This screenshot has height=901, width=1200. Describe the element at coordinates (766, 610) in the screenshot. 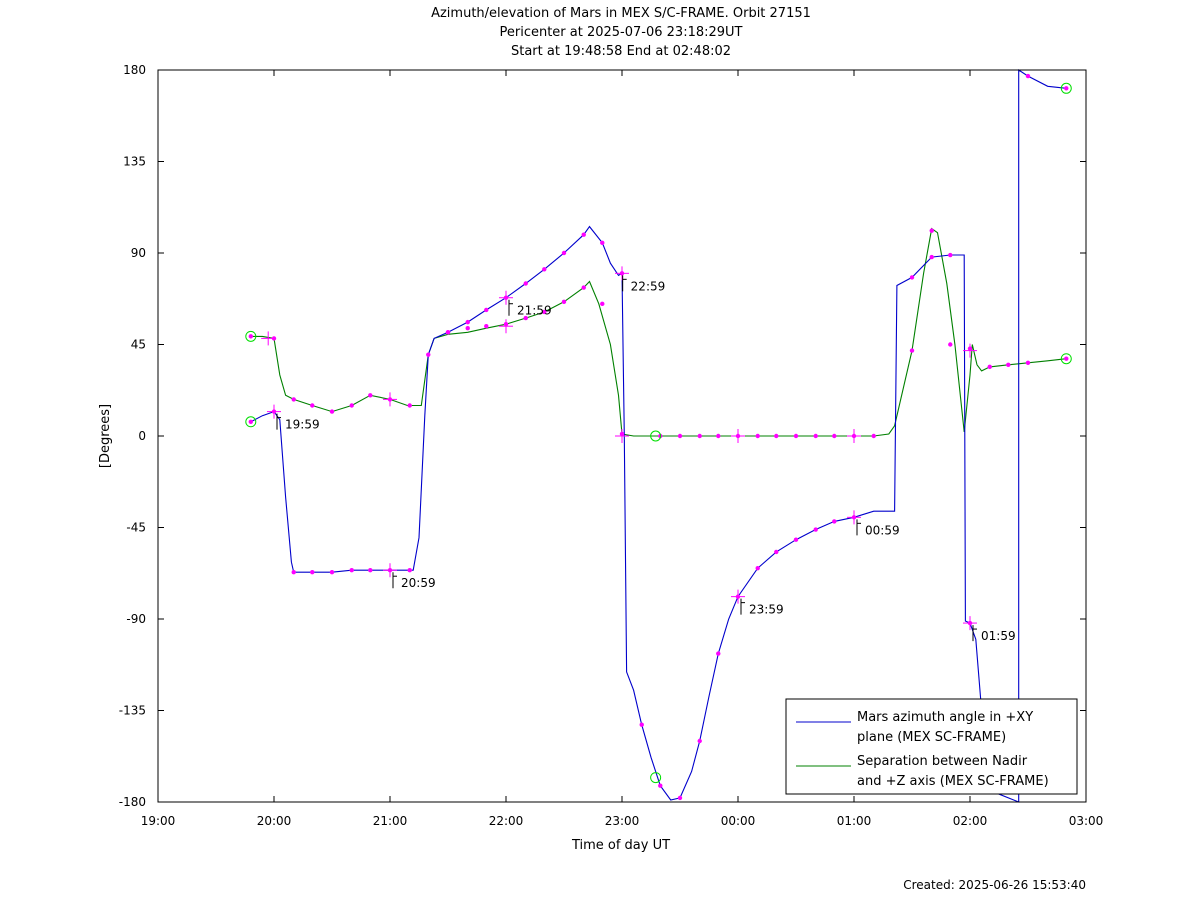

I see `time-annotation-label: 23:59` at that location.